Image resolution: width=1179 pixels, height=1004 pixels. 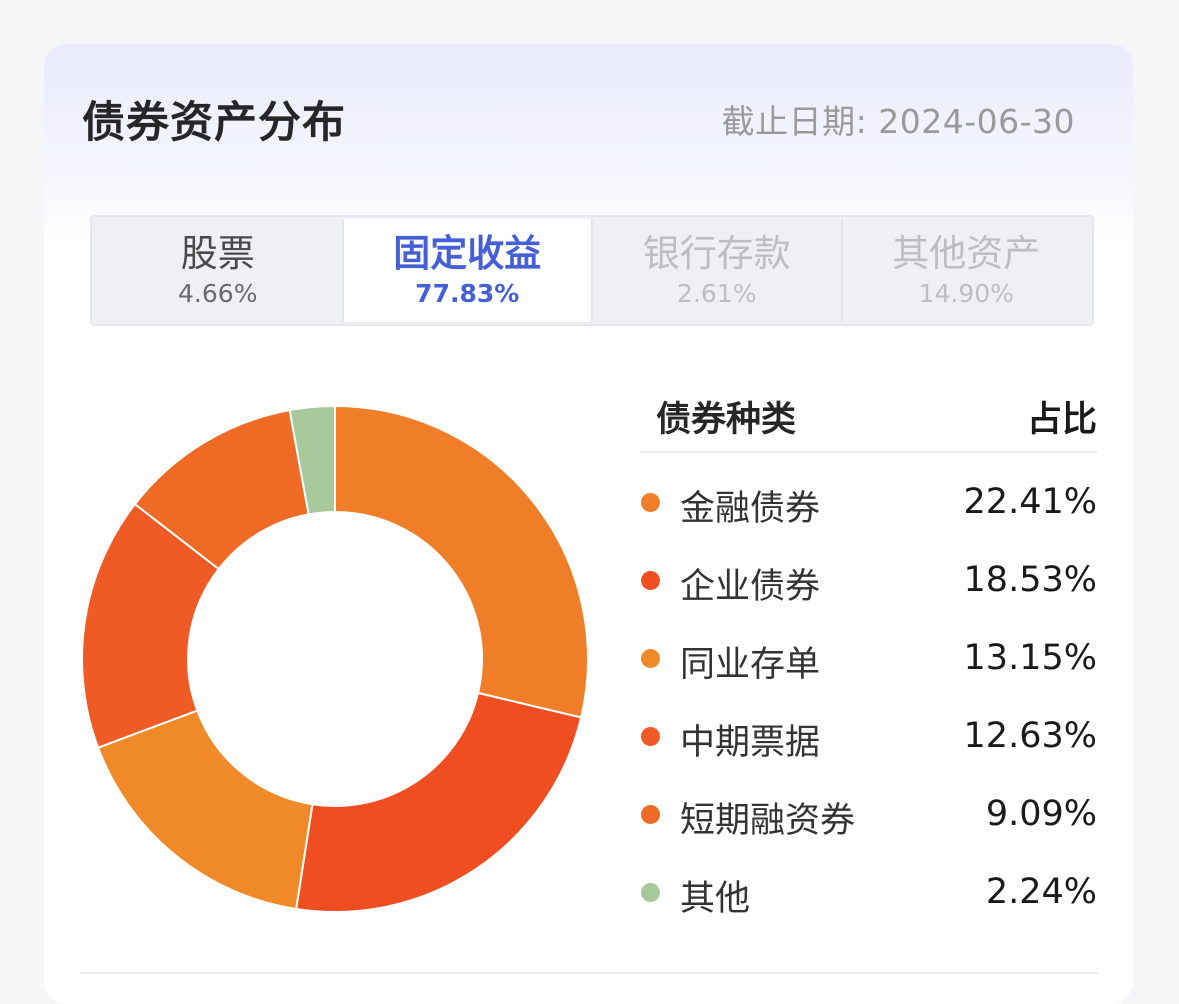 What do you see at coordinates (467, 293) in the screenshot?
I see `tab-value: 77.83%` at bounding box center [467, 293].